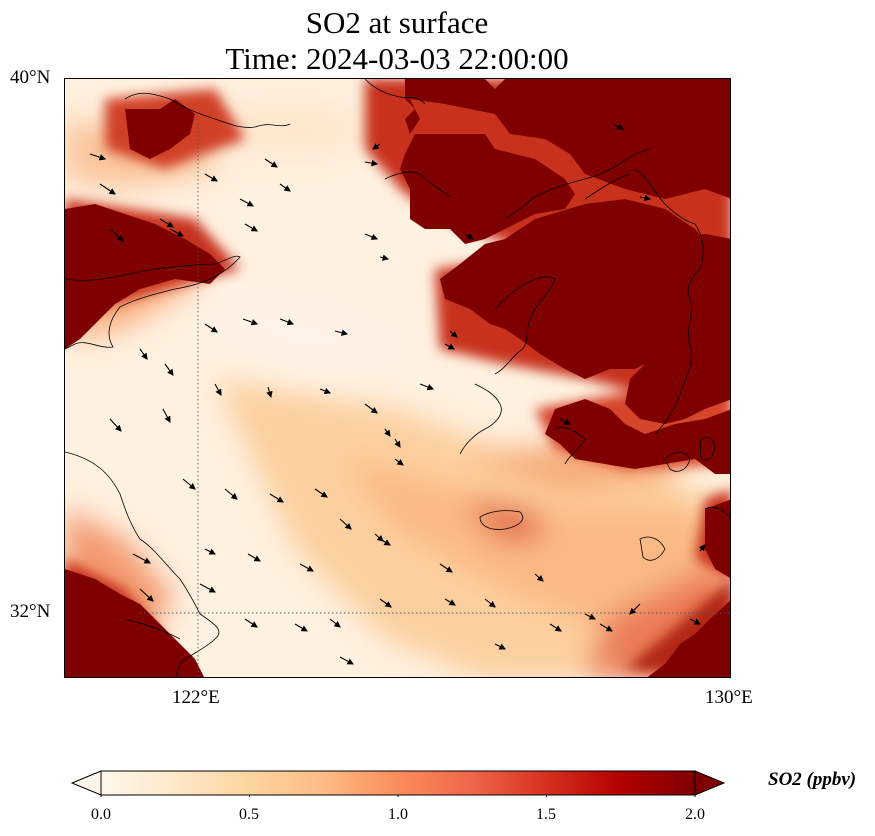  I want to click on colorbar-label: SO2 (ppbv), so click(812, 779).